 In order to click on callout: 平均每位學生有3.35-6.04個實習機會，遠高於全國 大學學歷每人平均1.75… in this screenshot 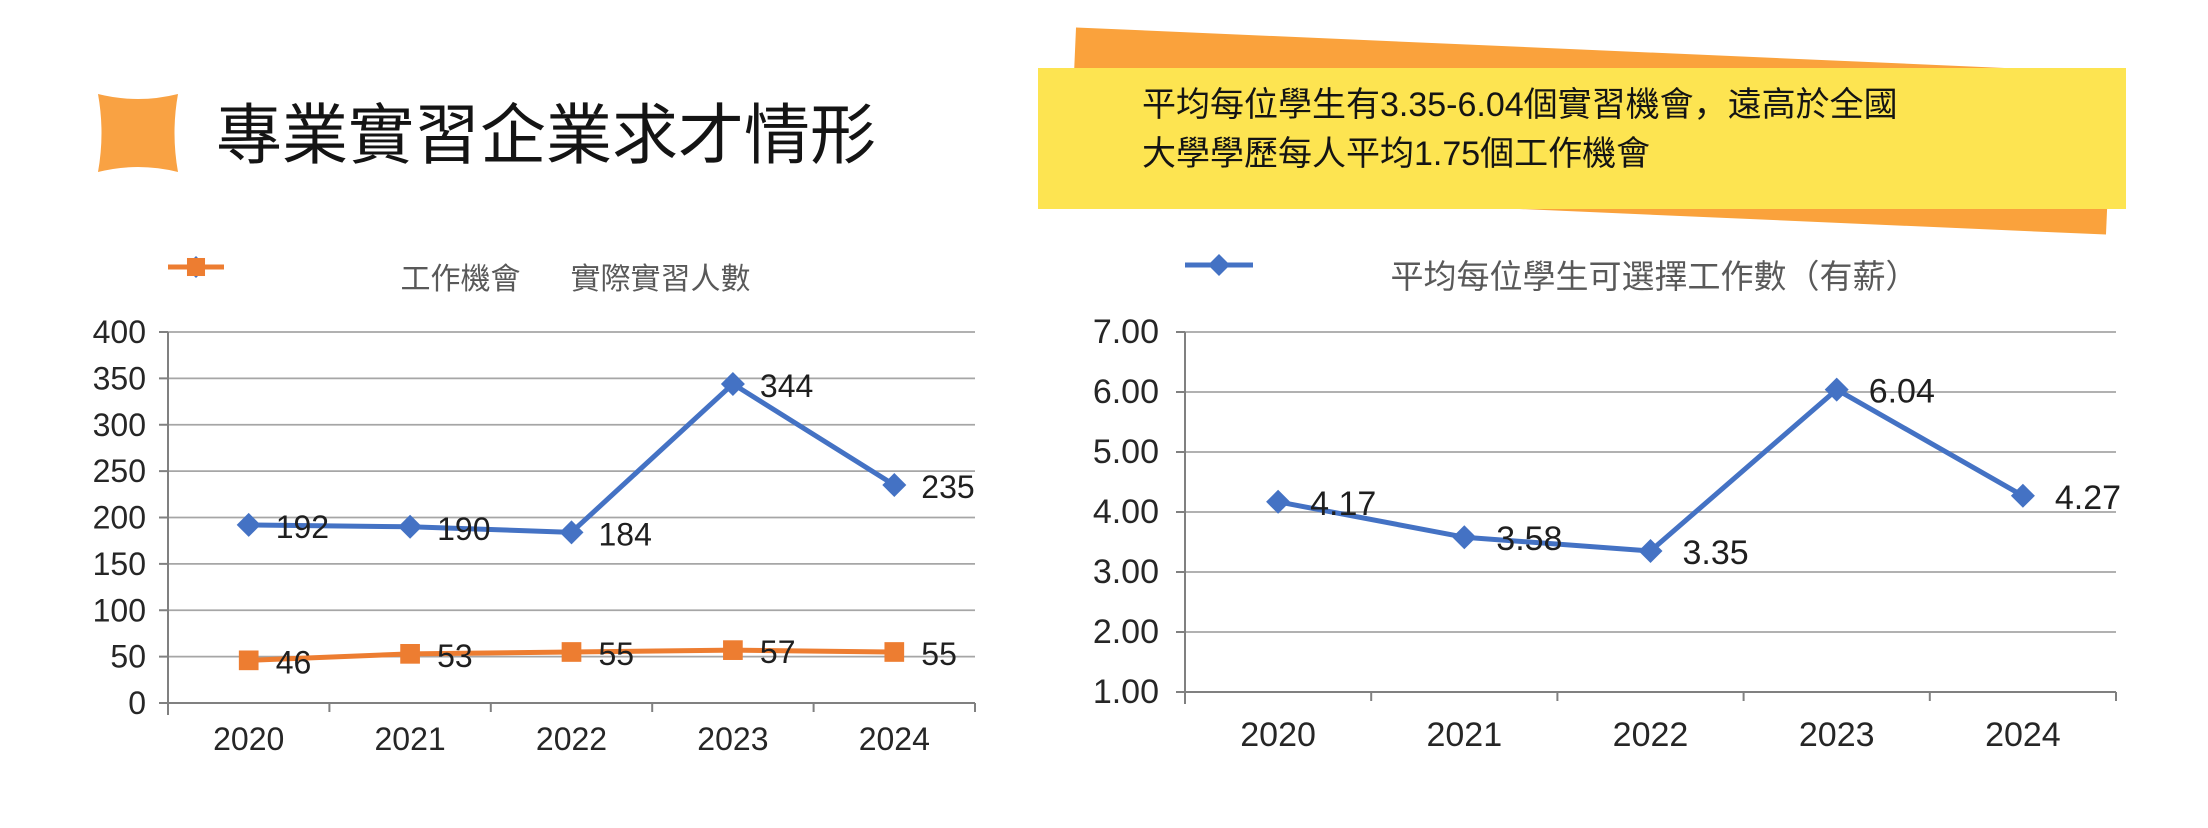, I will do `click(1582, 138)`.